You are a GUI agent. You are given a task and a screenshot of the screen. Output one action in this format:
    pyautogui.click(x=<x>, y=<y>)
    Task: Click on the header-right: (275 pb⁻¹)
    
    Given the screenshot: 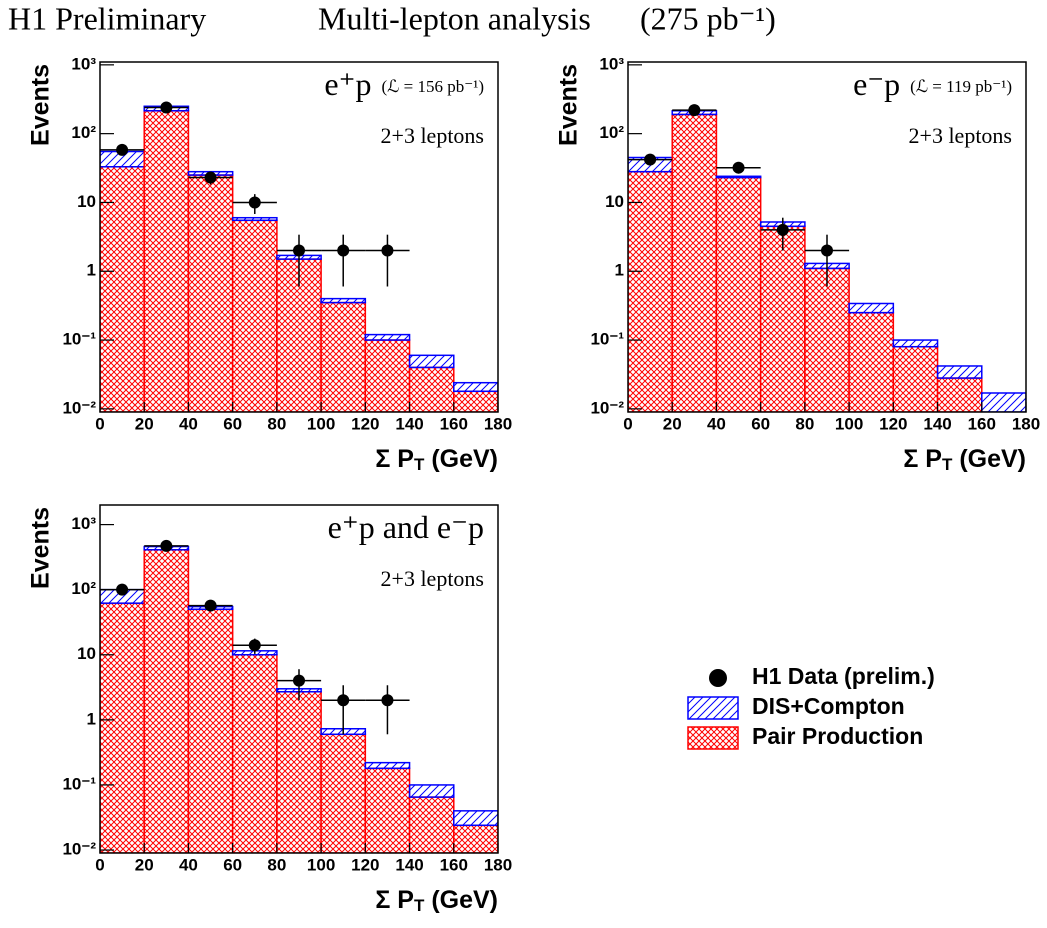 What is the action you would take?
    pyautogui.click(x=708, y=18)
    